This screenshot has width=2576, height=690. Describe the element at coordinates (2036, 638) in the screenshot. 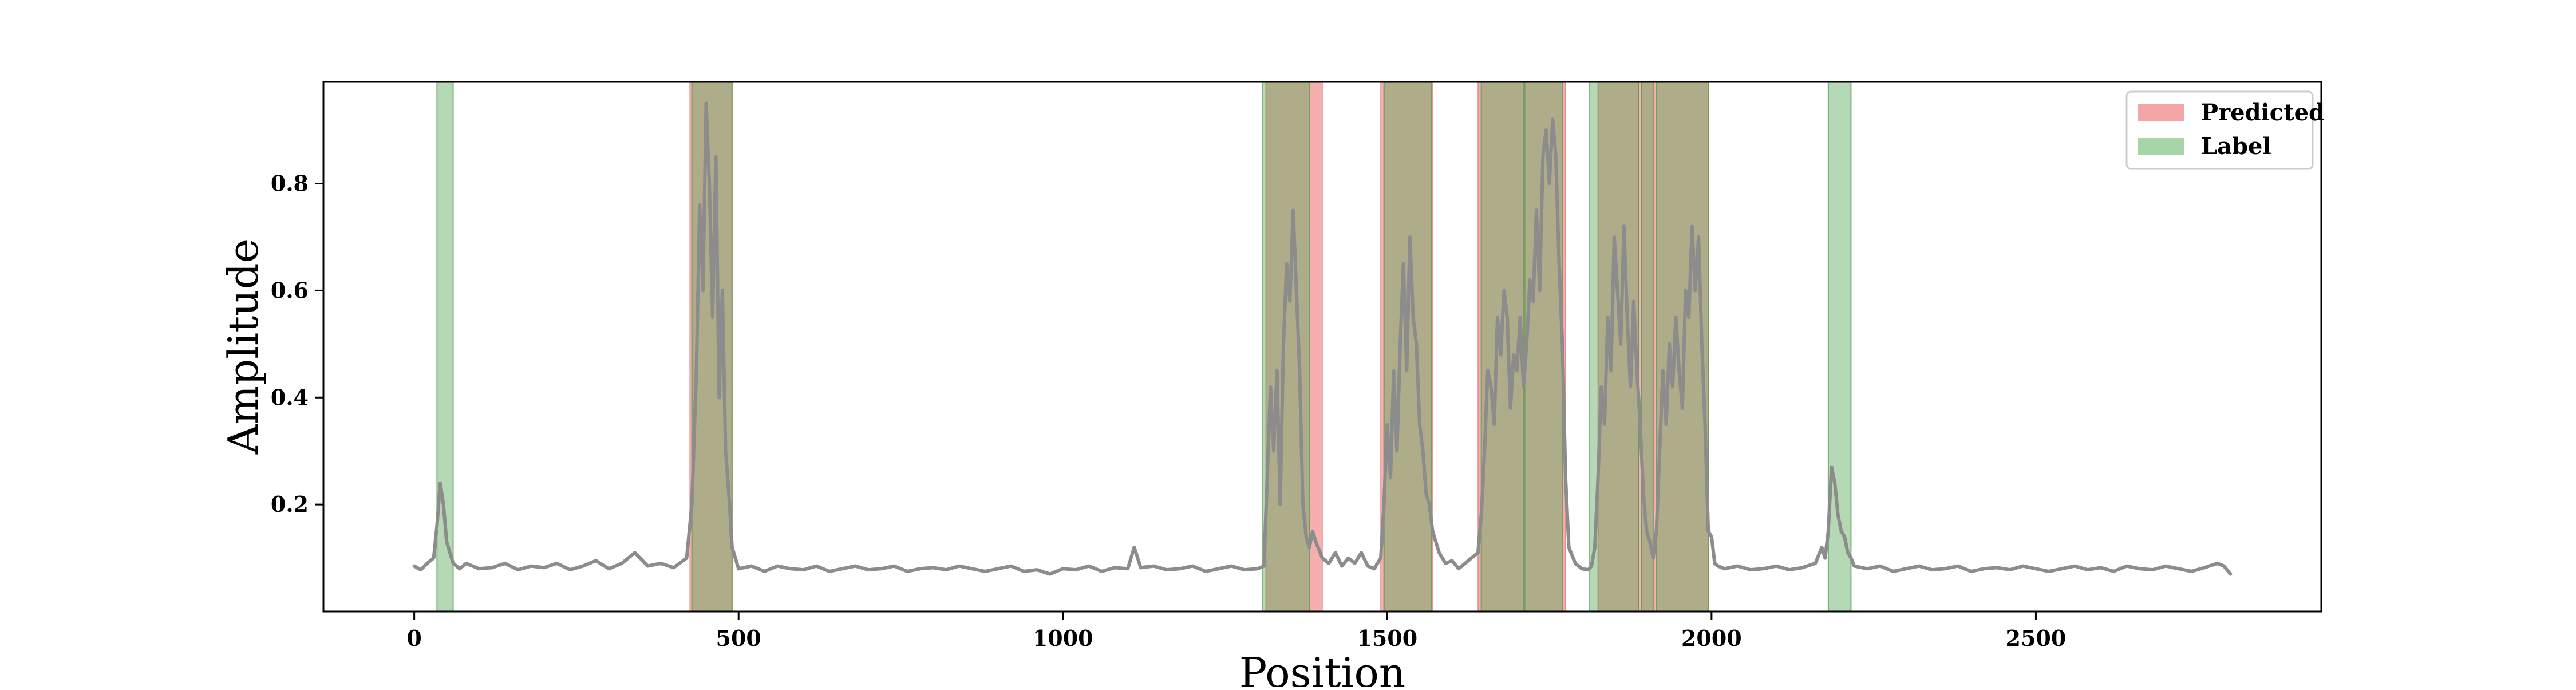

I see `x-tick-label: 2500` at that location.